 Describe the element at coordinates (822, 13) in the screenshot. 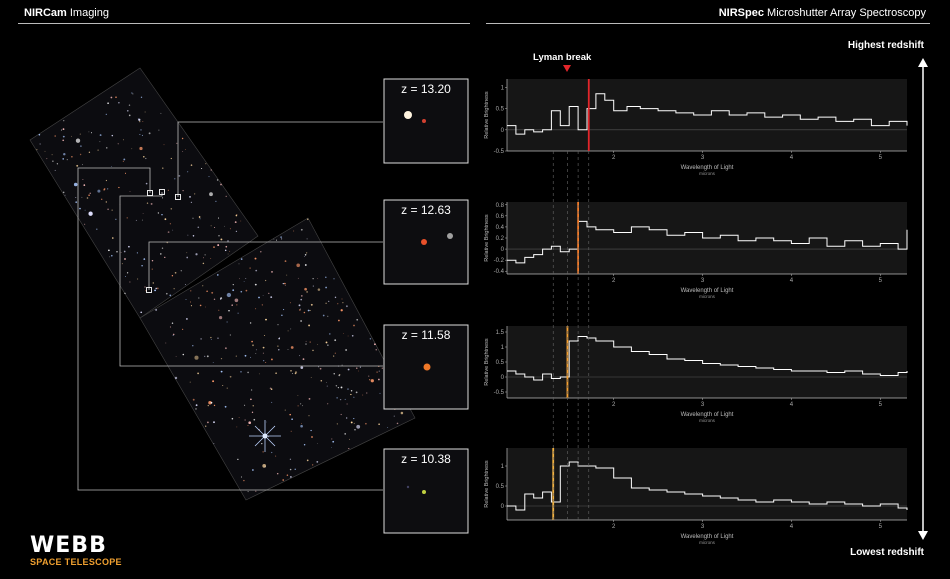

I see `nirspec-header: NIRSpec Microshutter Array Spectroscopy` at that location.